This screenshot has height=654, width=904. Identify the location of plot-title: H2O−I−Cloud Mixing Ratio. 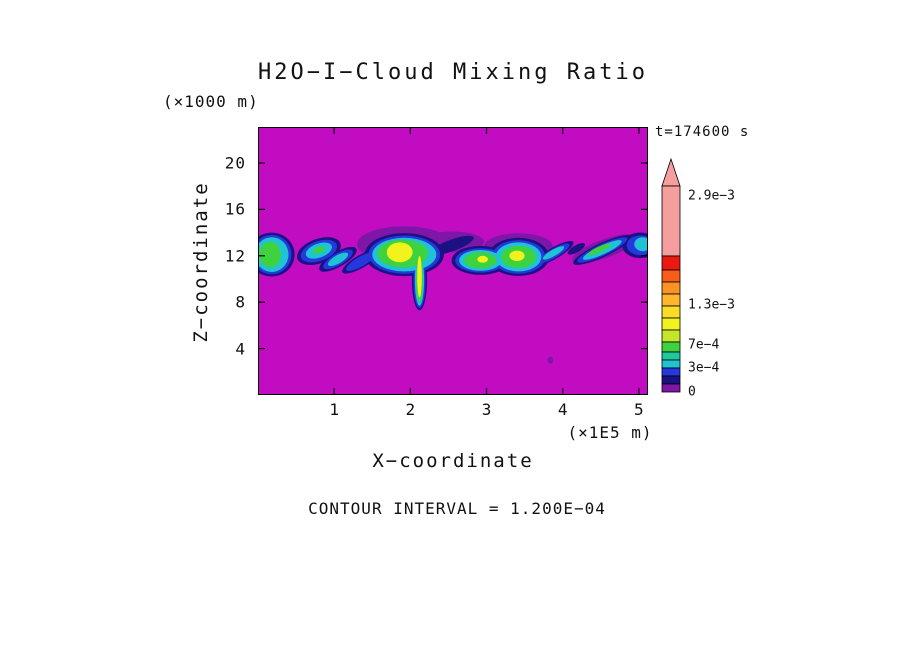
(453, 72).